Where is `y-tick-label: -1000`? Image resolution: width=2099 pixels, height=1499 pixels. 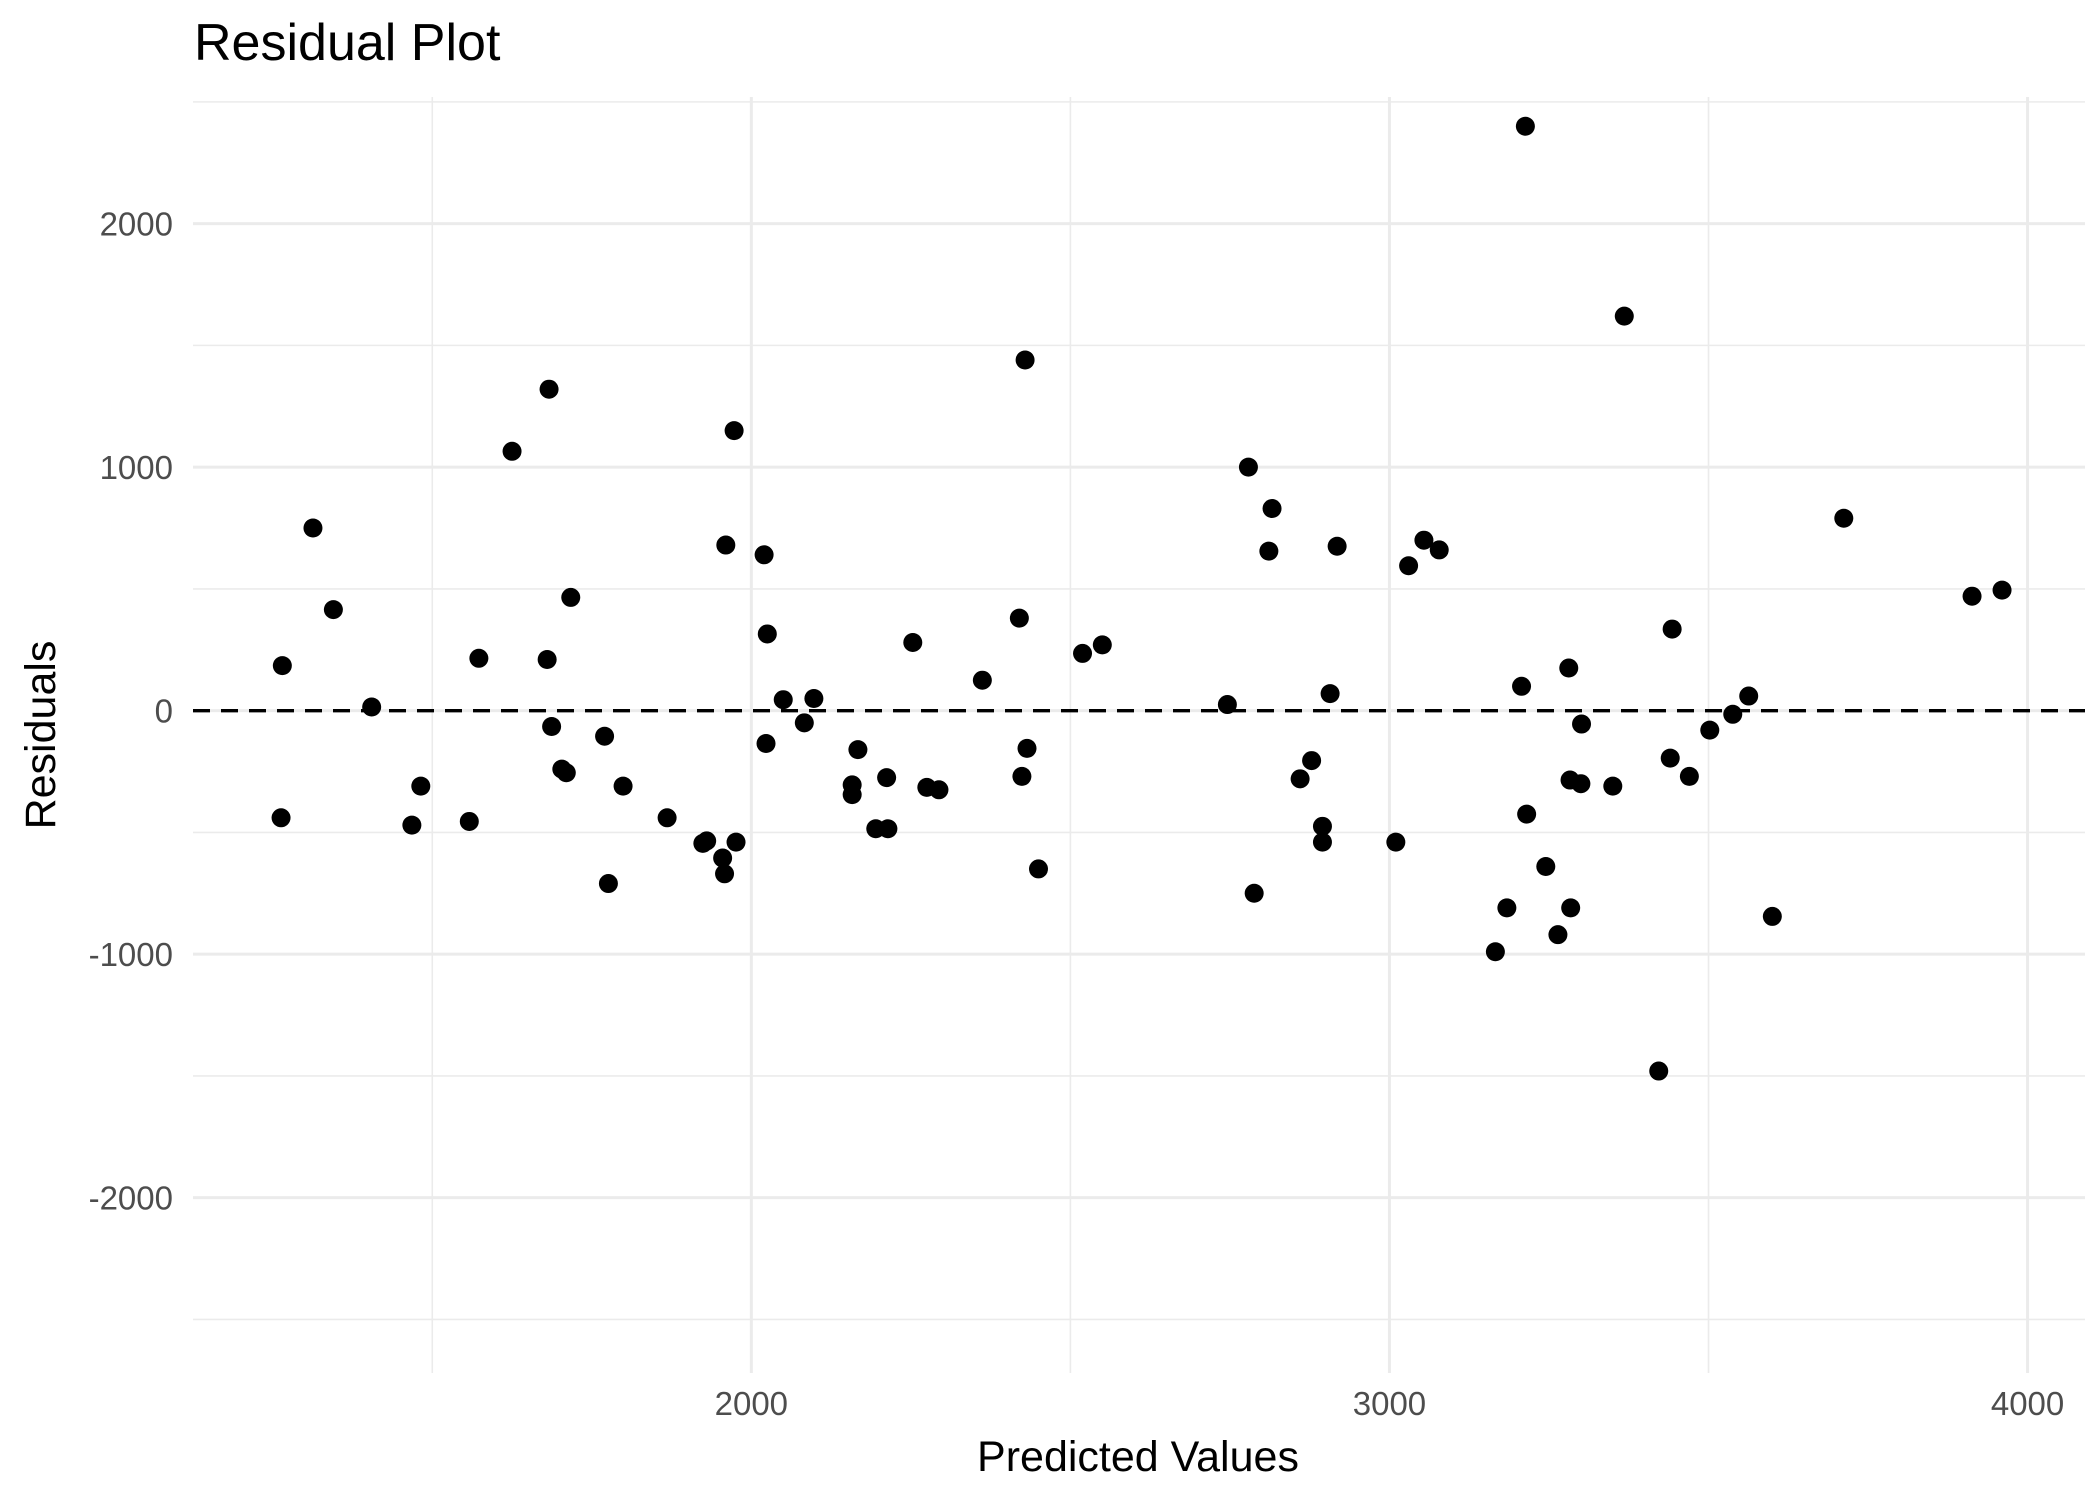
y-tick-label: -1000 is located at coordinates (131, 954).